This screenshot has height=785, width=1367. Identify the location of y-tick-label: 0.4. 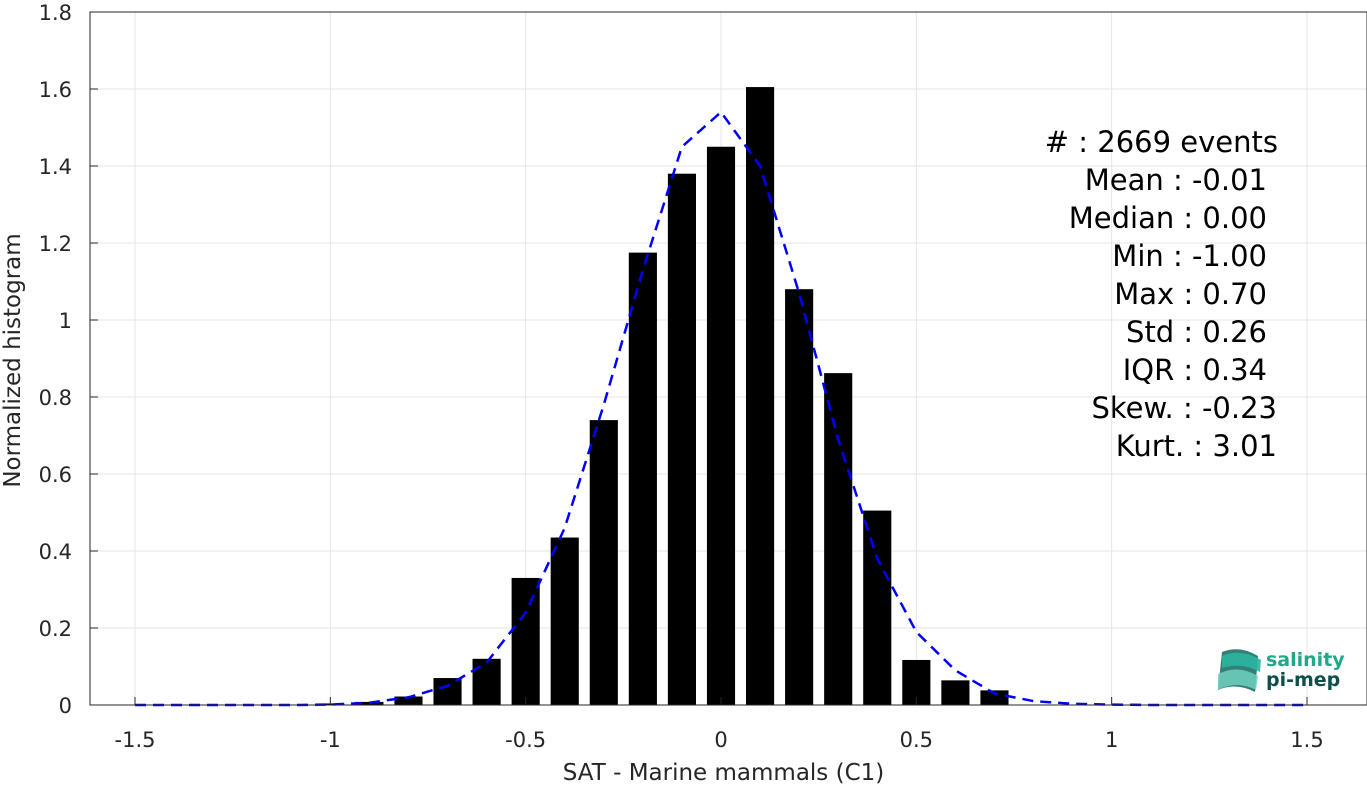
(55, 552).